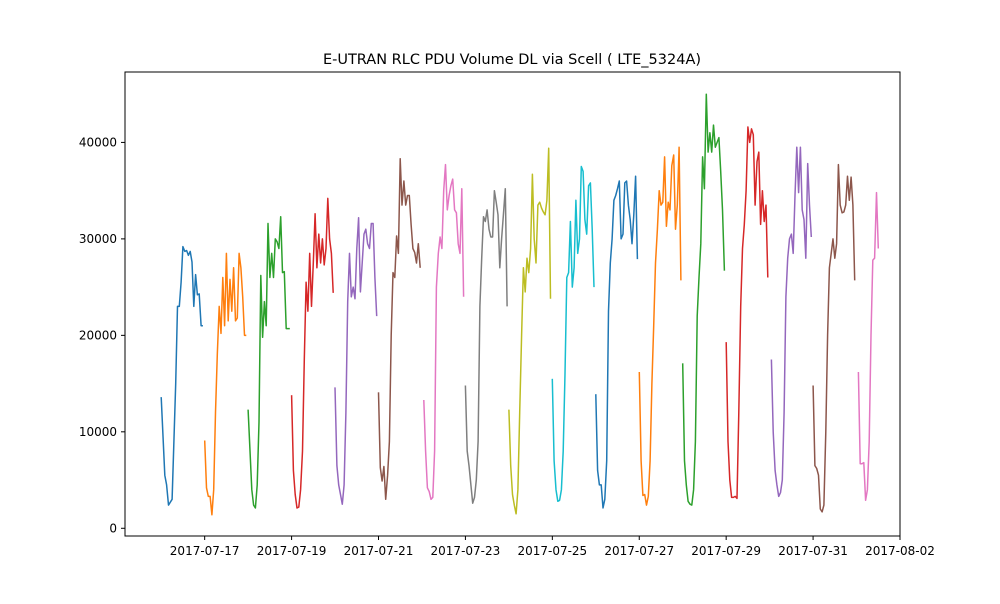 The image size is (1000, 604). Describe the element at coordinates (639, 551) in the screenshot. I see `x-tick-label: 2017-07-27` at that location.